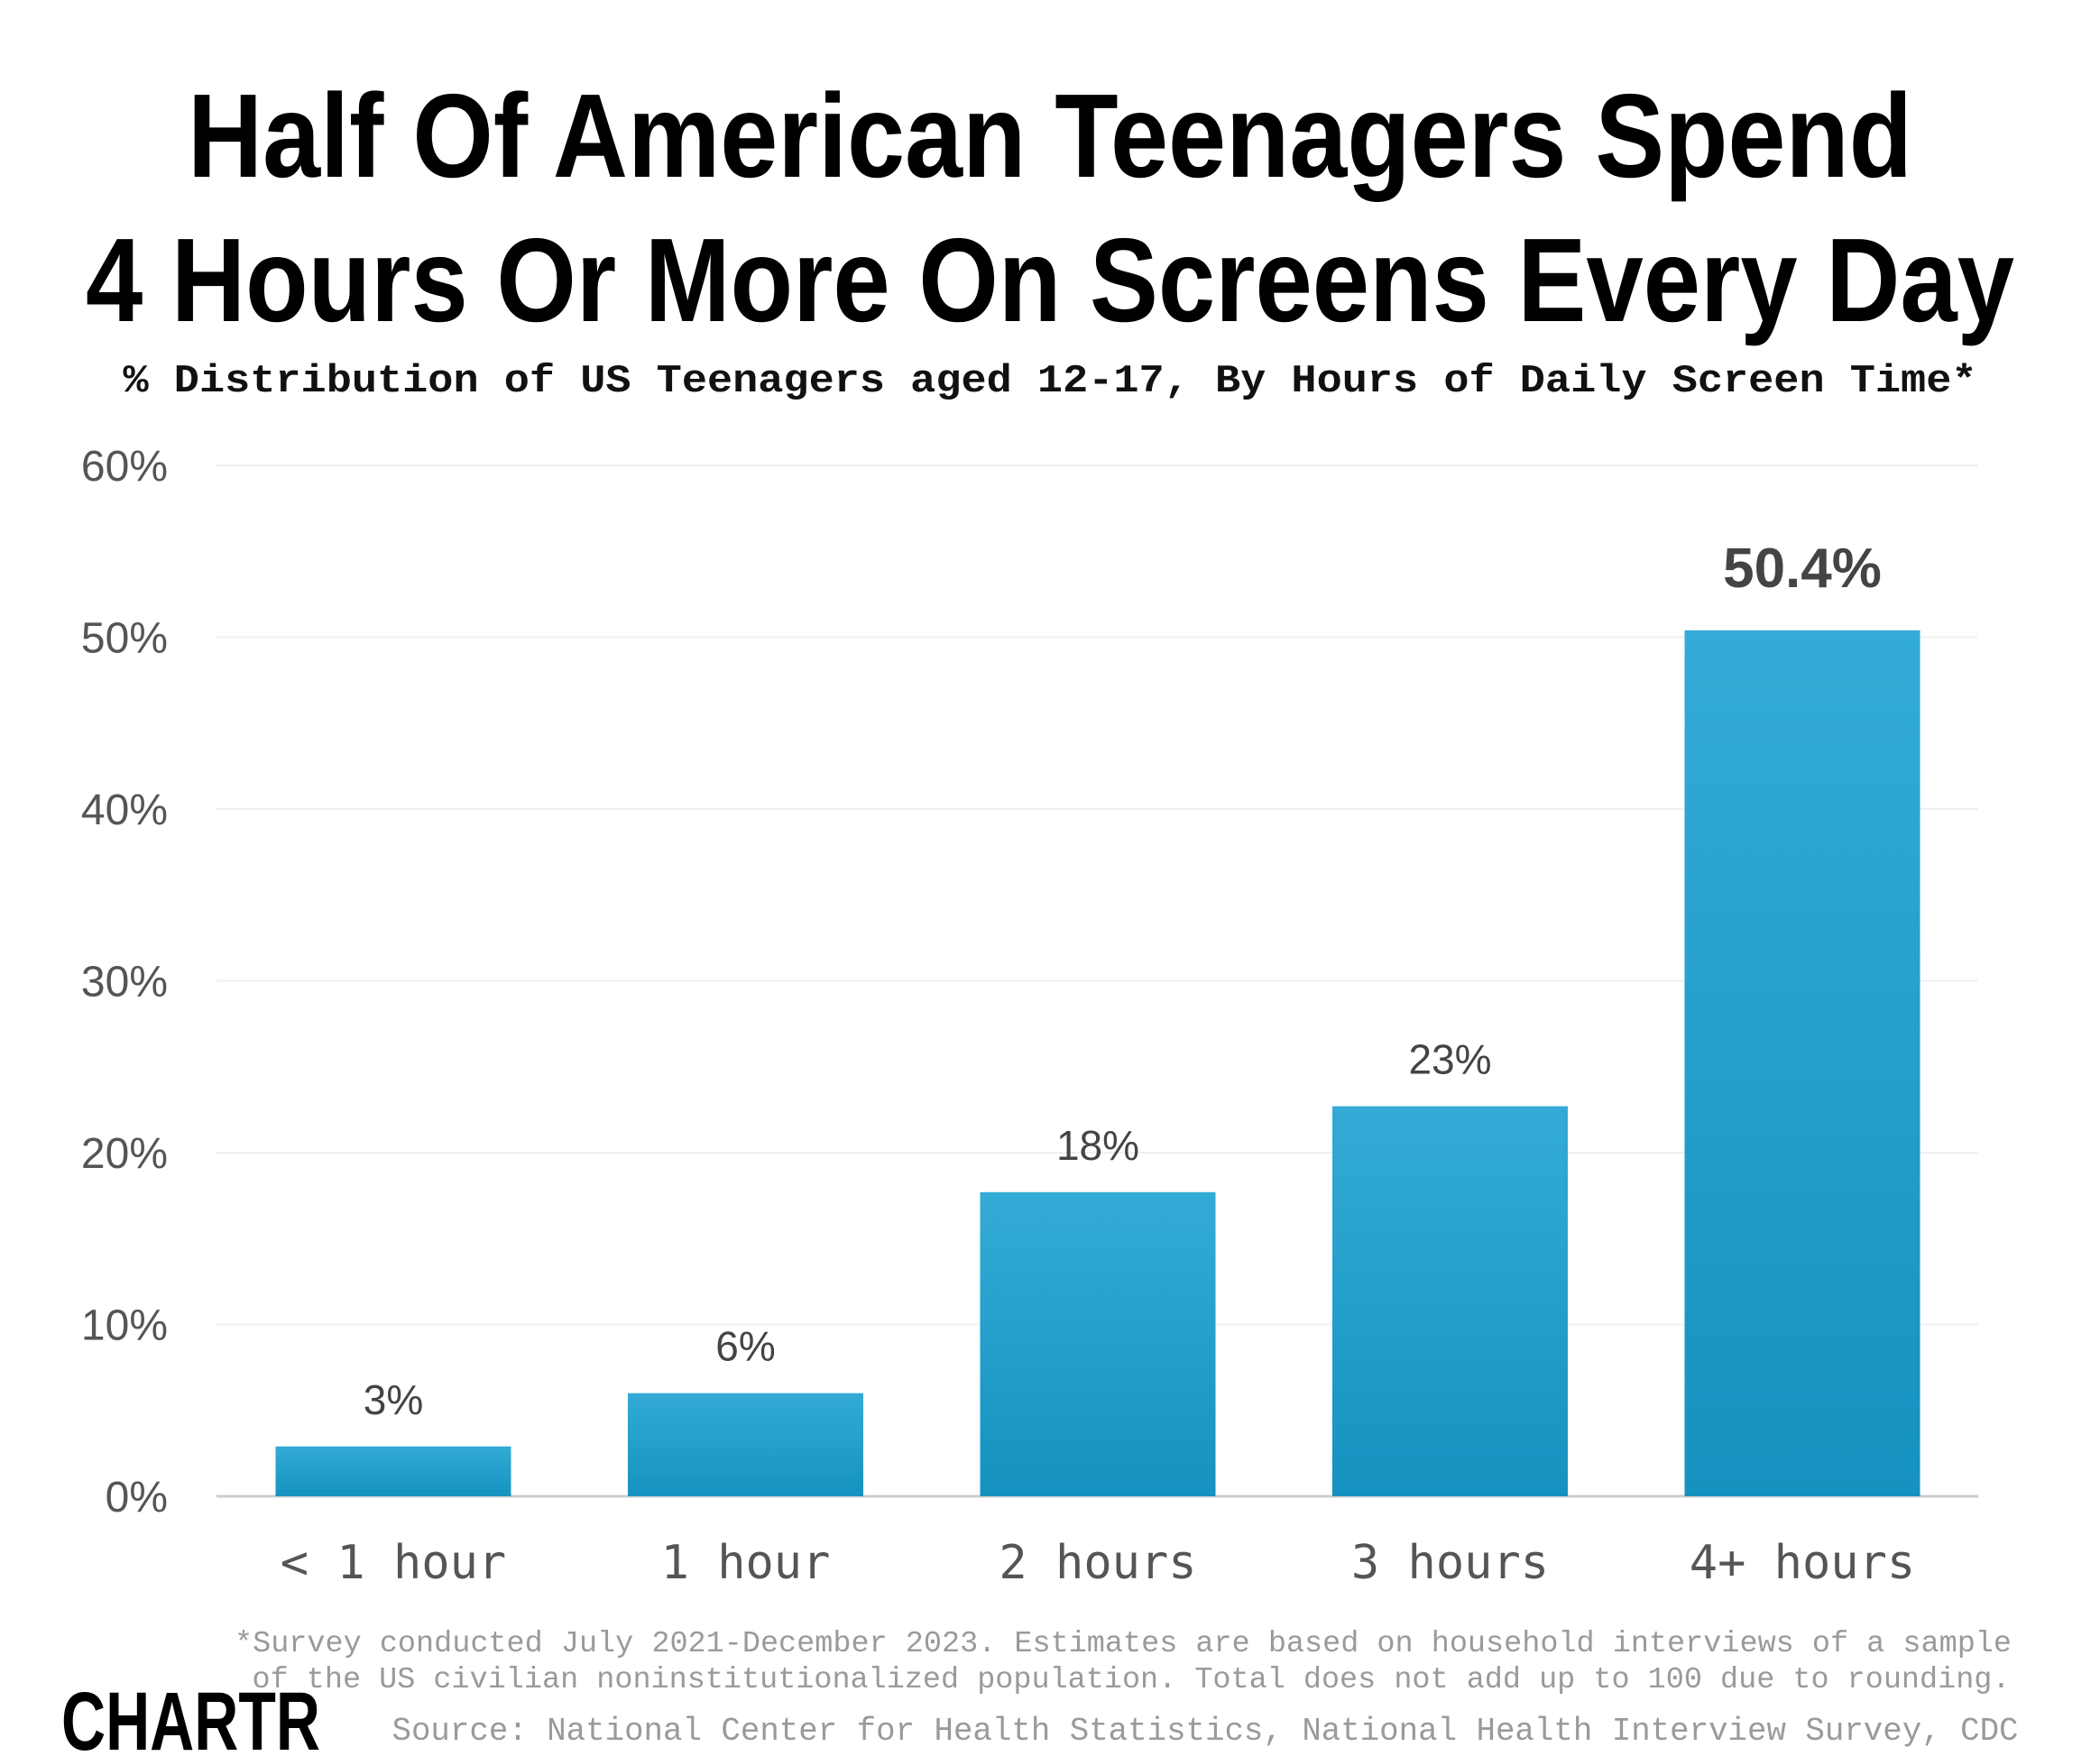 This screenshot has width=2100, height=1756. Describe the element at coordinates (1097, 1145) in the screenshot. I see `data-label: 18%` at that location.